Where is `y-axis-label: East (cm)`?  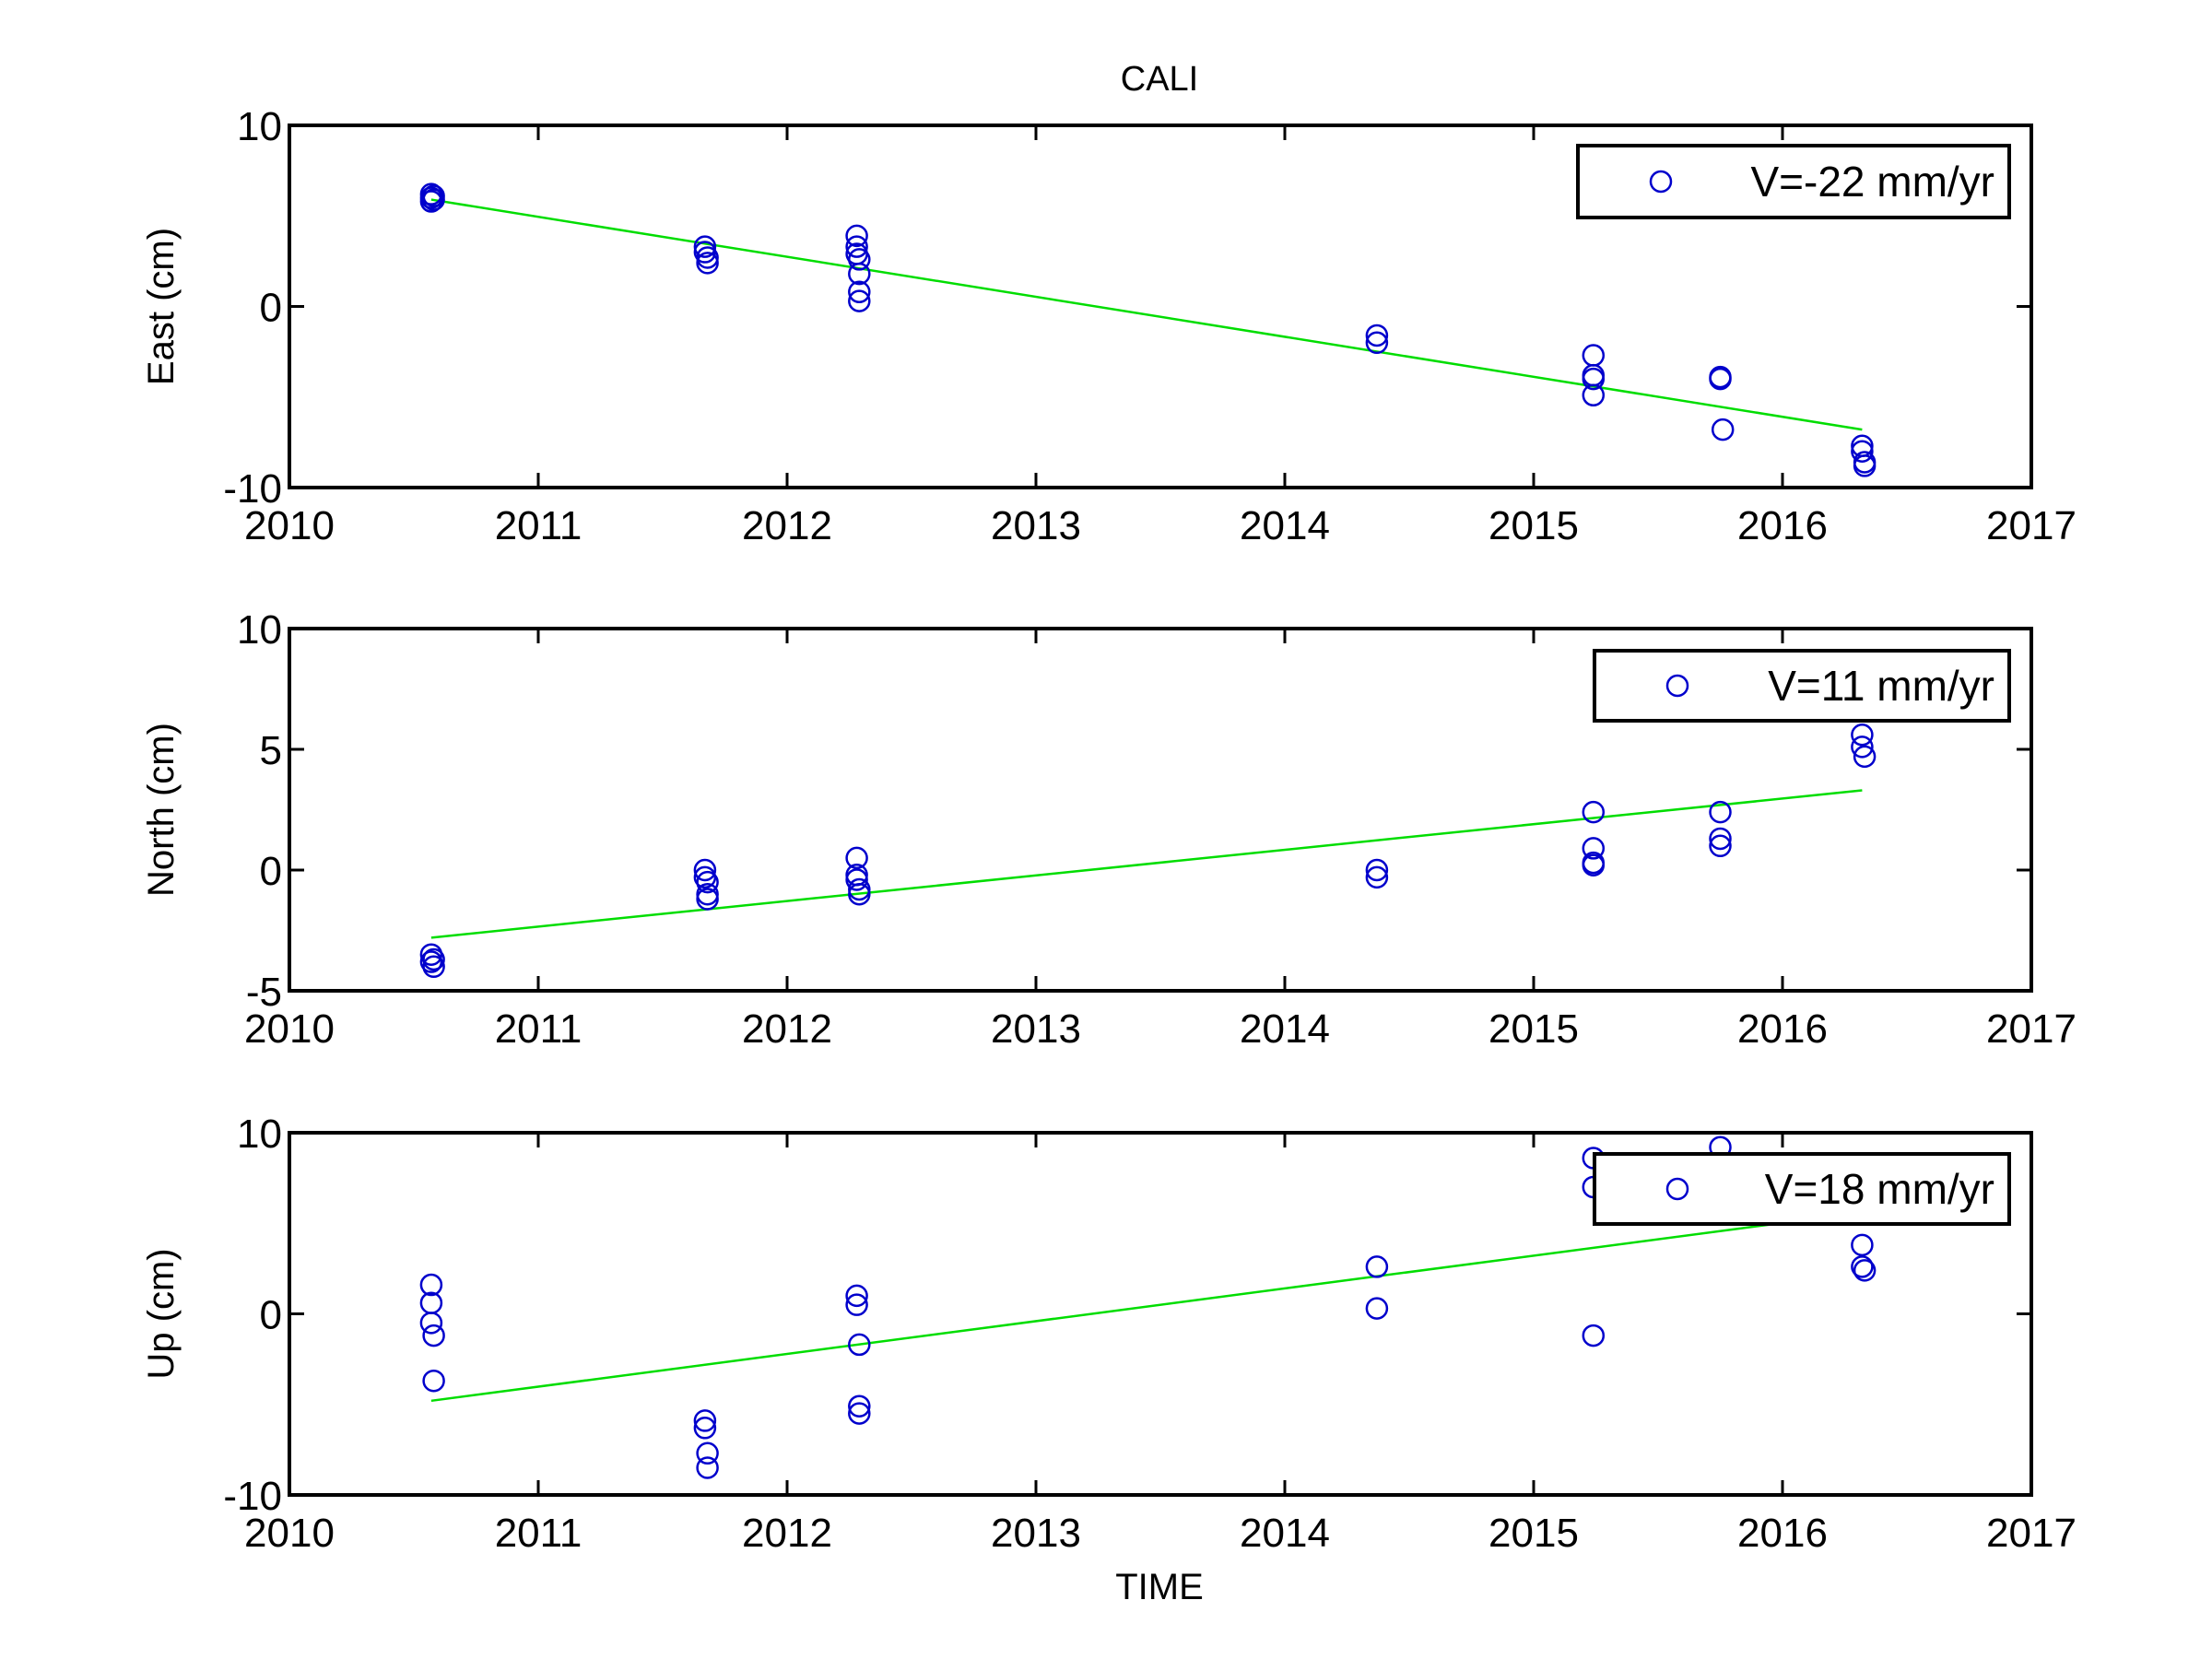 y-axis-label: East (cm) is located at coordinates (161, 306).